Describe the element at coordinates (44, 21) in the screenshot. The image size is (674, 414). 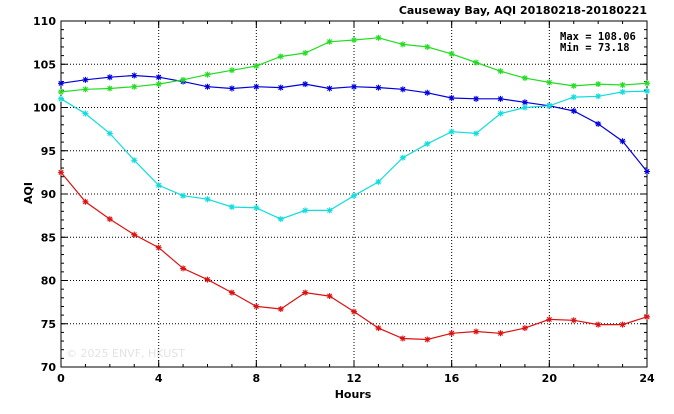
I see `y-tick-label-8: 110` at that location.